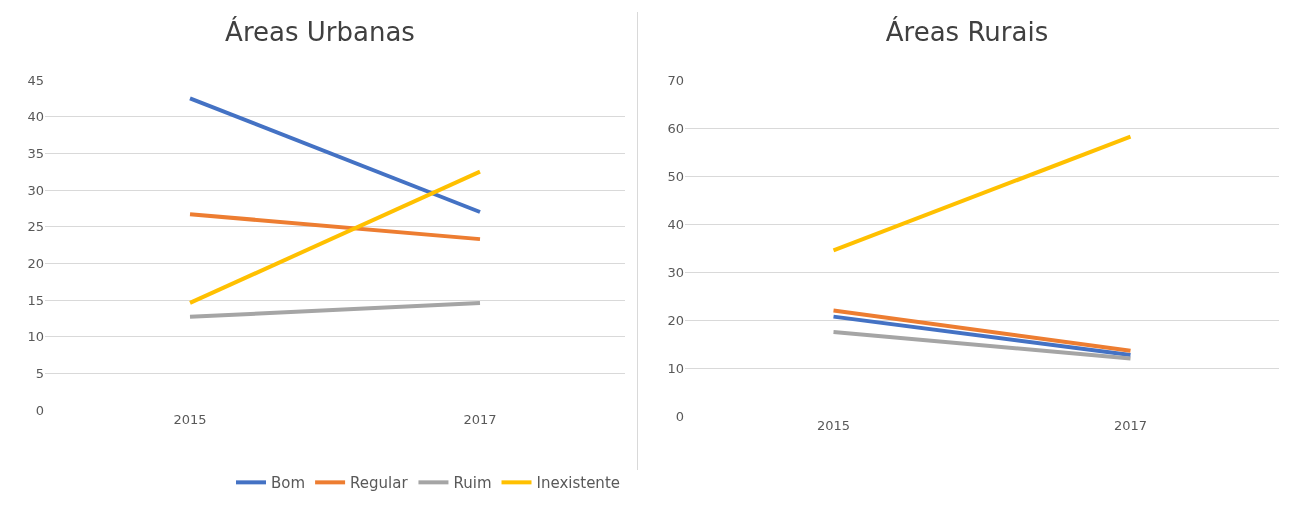  Describe the element at coordinates (288, 483) in the screenshot. I see `legend-label: Bom` at that location.